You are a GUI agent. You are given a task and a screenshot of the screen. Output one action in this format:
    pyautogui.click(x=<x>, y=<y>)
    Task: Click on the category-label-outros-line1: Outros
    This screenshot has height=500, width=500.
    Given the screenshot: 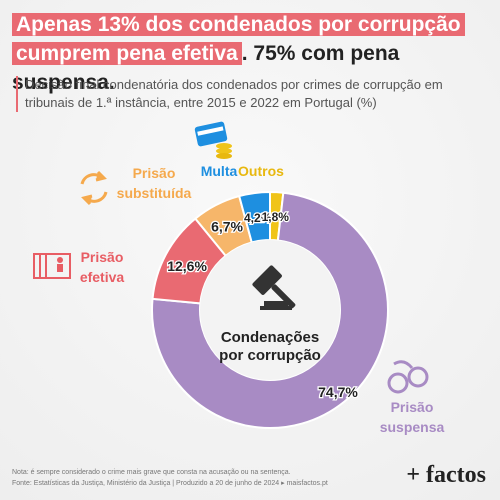 What is the action you would take?
    pyautogui.click(x=261, y=171)
    